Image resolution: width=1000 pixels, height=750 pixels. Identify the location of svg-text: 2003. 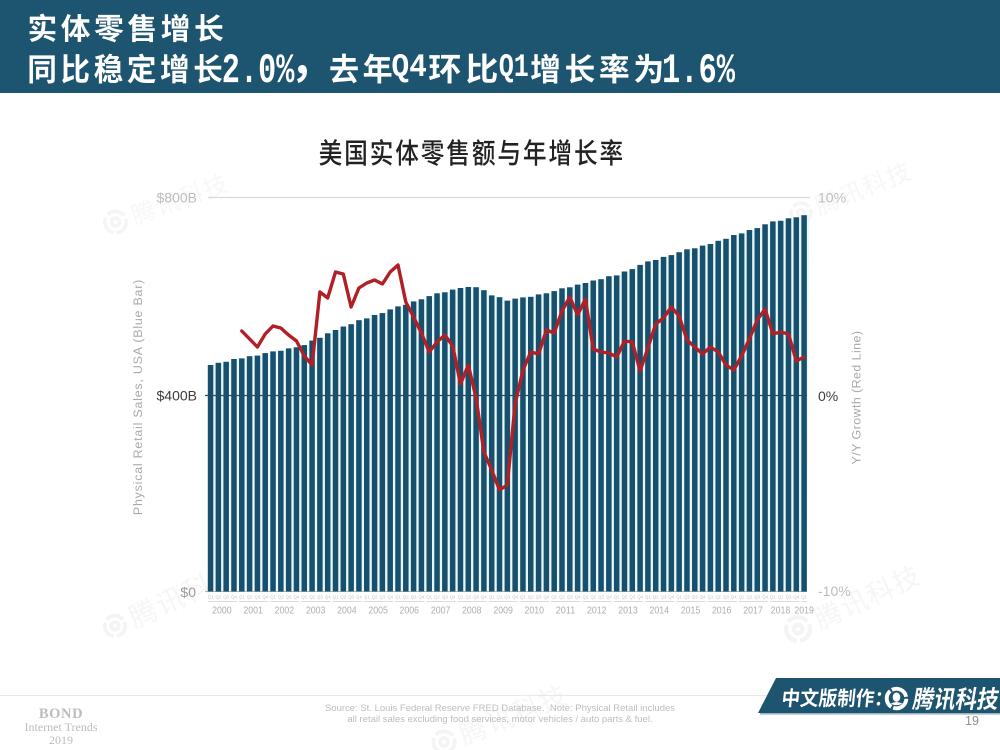
(316, 611).